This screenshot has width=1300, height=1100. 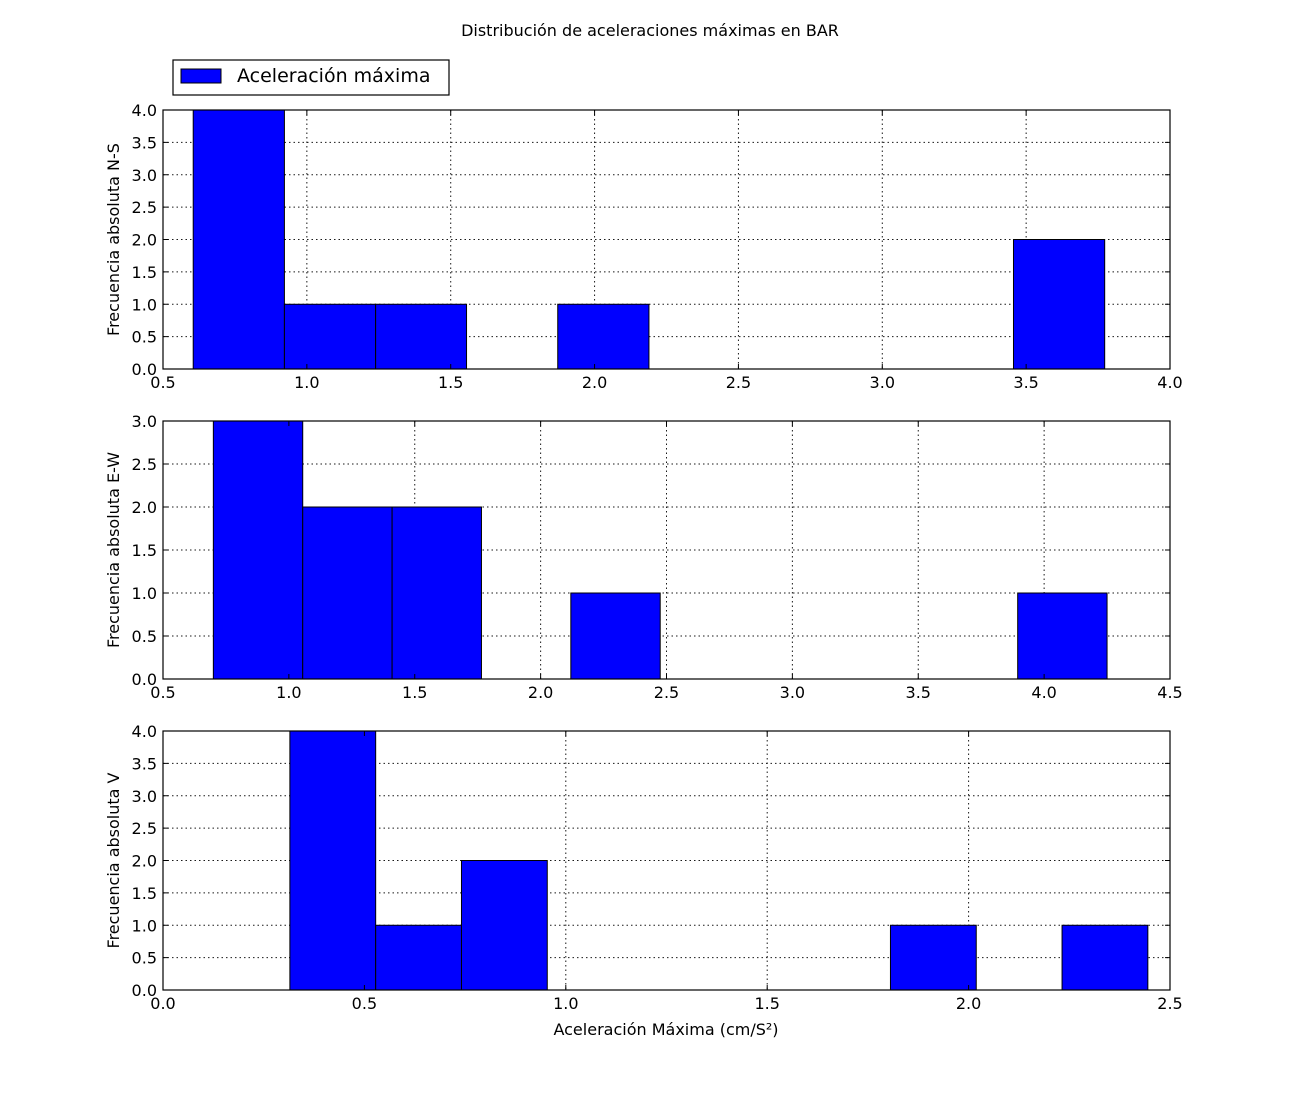 What do you see at coordinates (144, 925) in the screenshot?
I see `y-tick-label-v: 1.0` at bounding box center [144, 925].